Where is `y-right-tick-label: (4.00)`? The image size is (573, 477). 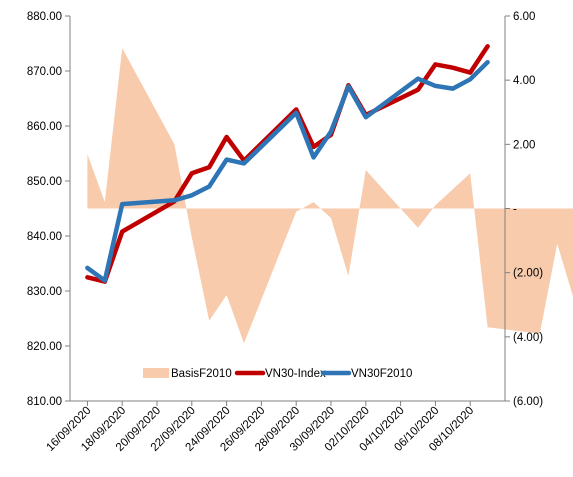
y-right-tick-label: (4.00) is located at coordinates (528, 338).